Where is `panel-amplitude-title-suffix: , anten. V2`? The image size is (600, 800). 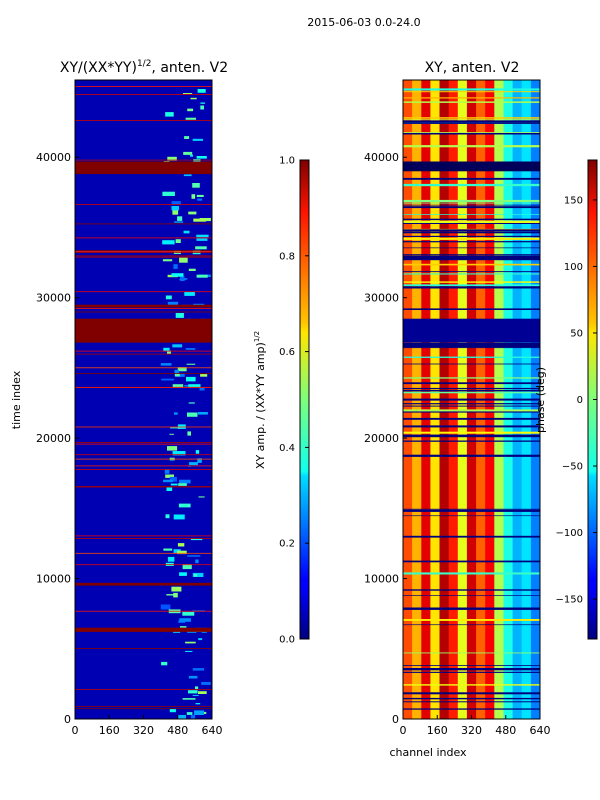
panel-amplitude-title-suffix: , anten. V2 is located at coordinates (189, 68).